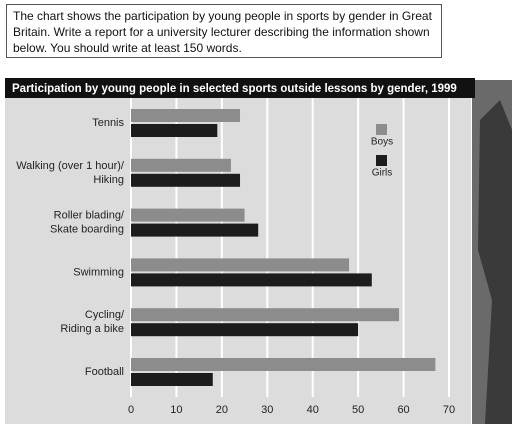 This screenshot has width=512, height=424. What do you see at coordinates (92, 322) in the screenshot?
I see `y-tick-label: Cycling/Riding a bike` at bounding box center [92, 322].